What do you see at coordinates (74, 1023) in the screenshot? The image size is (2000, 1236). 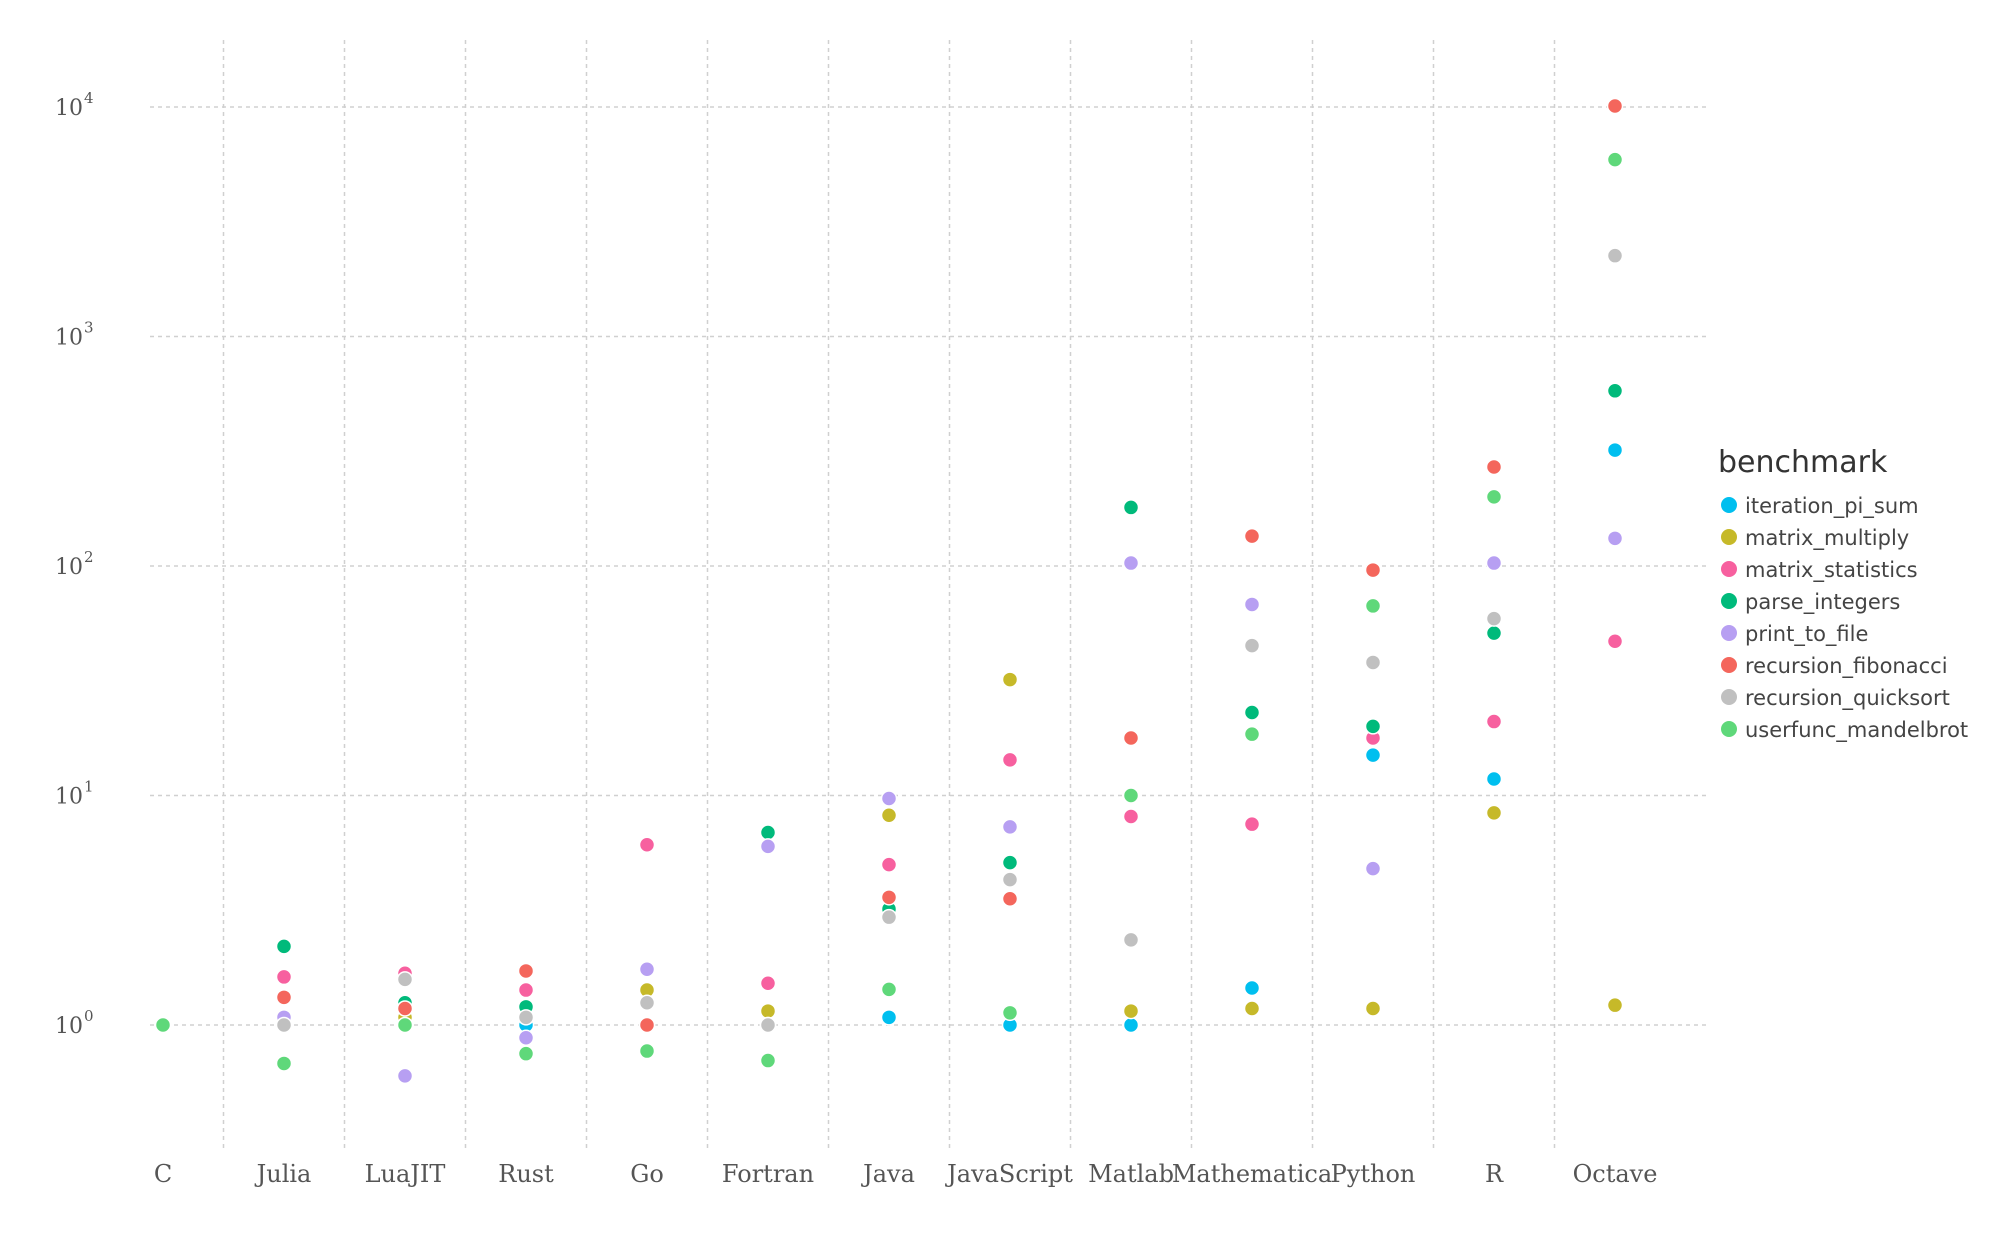 I see `y-tick-label: 10⁰` at bounding box center [74, 1023].